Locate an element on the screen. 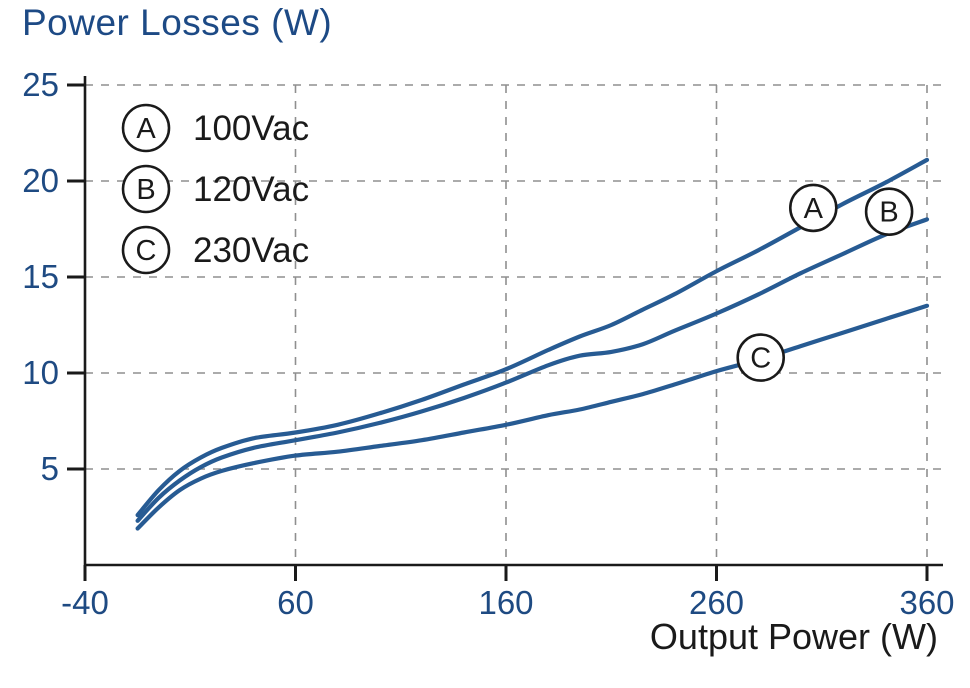  chart-title: Power Losses (W) is located at coordinates (177, 22).